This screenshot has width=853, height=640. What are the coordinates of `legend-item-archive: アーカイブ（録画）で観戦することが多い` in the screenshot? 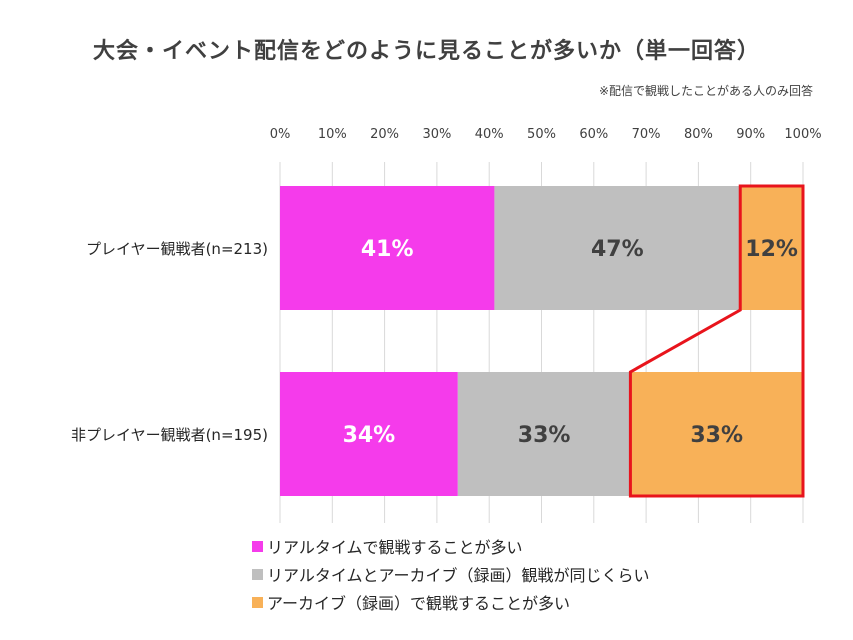 It's located at (451, 602).